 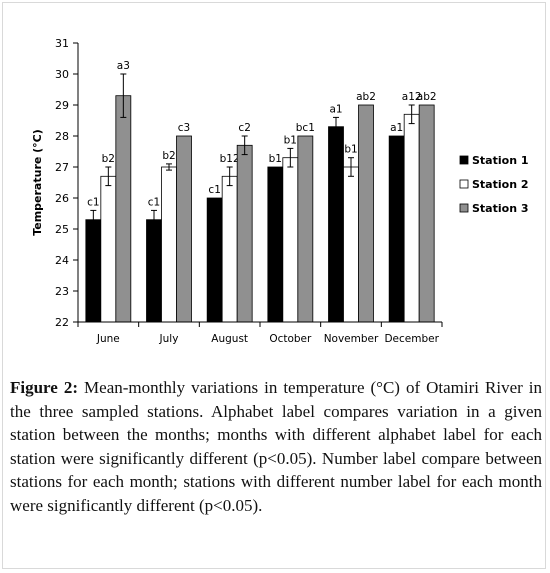 I want to click on y-tick-label: 29, so click(x=62, y=105).